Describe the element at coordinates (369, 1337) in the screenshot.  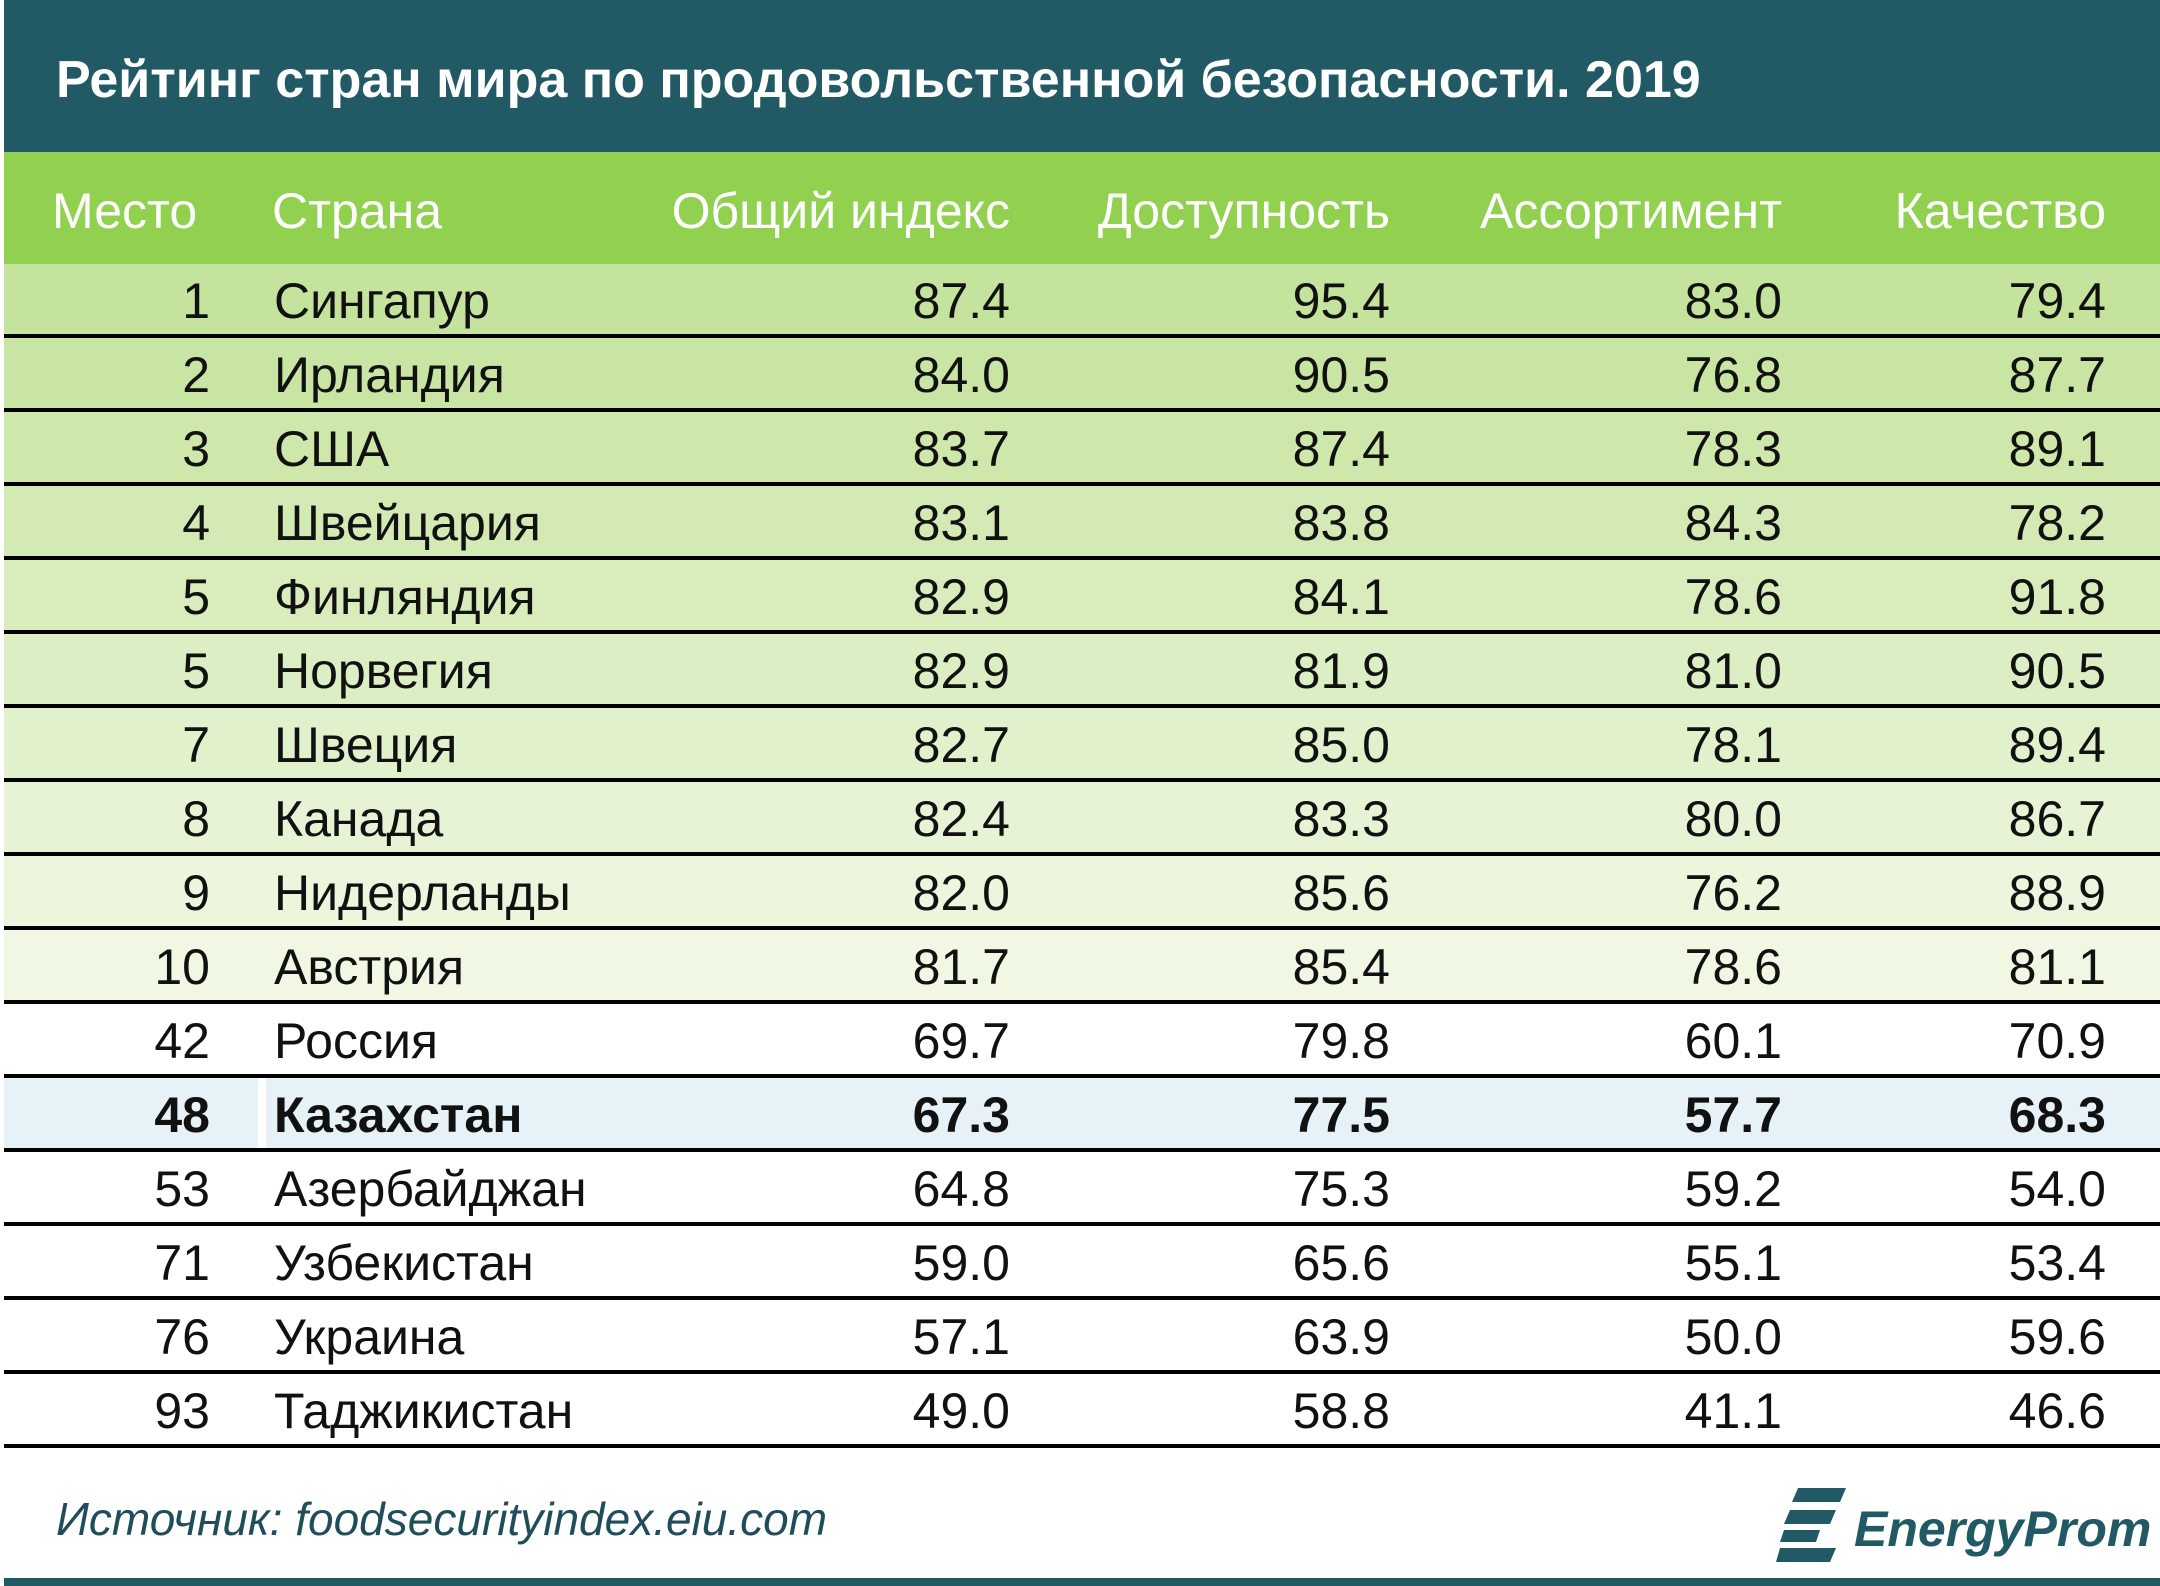
I see `cell-country: Украина` at that location.